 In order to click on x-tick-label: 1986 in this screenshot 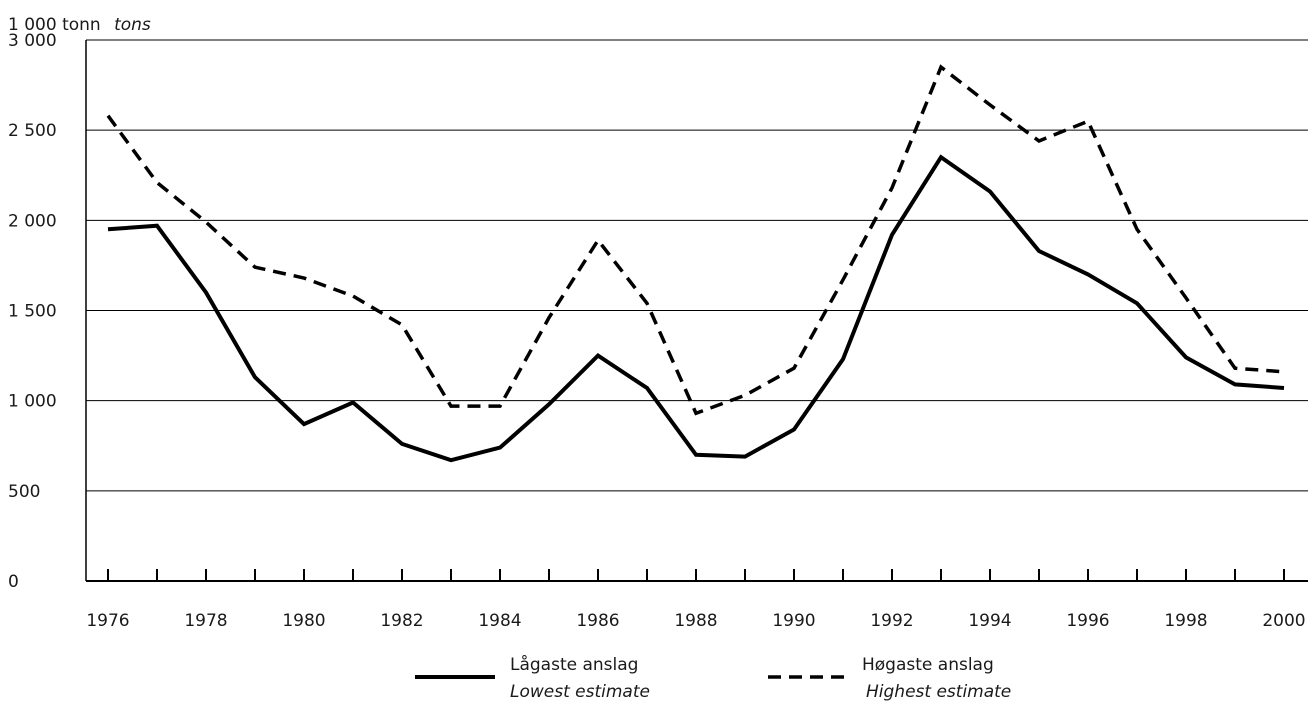, I will do `click(597, 621)`.